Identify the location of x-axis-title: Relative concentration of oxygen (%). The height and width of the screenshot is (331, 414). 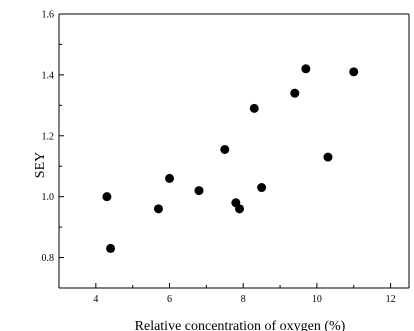
(240, 325).